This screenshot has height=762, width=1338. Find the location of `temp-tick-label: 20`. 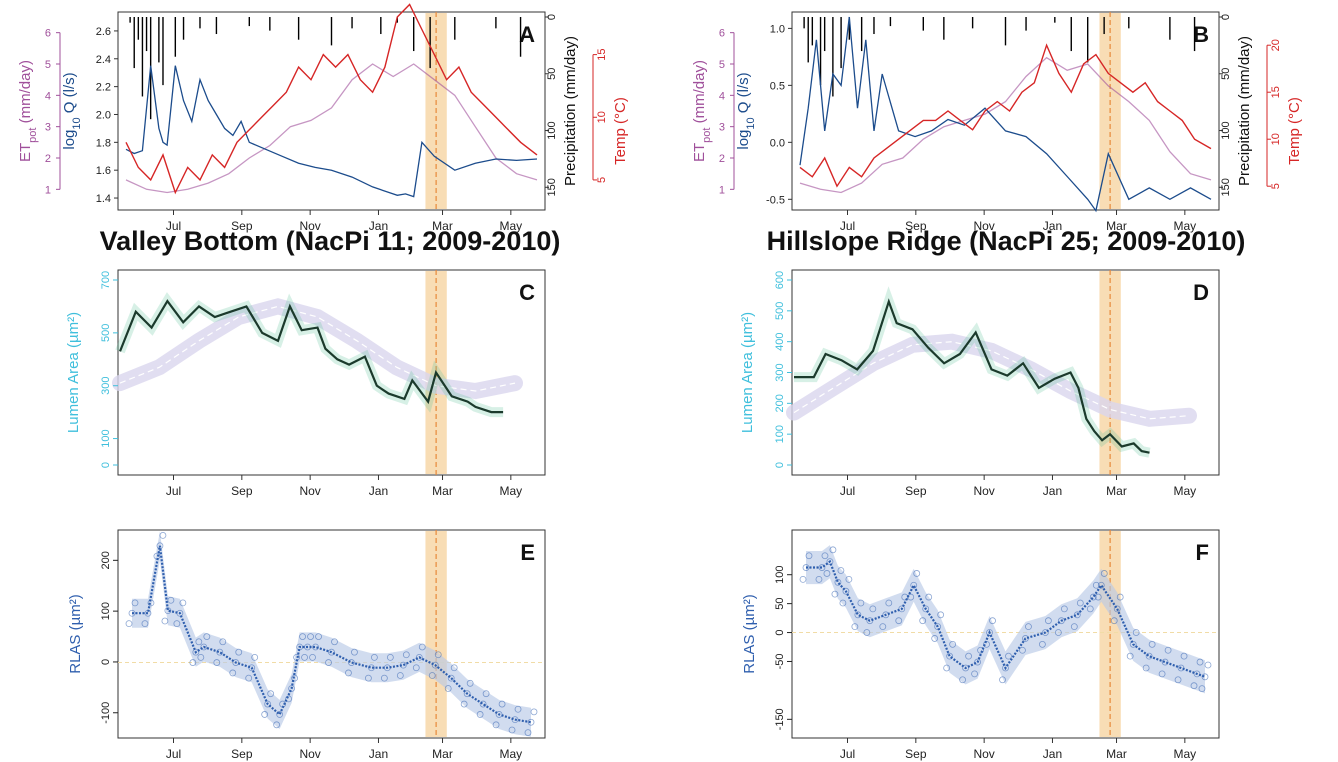

temp-tick-label: 20 is located at coordinates (1276, 45).